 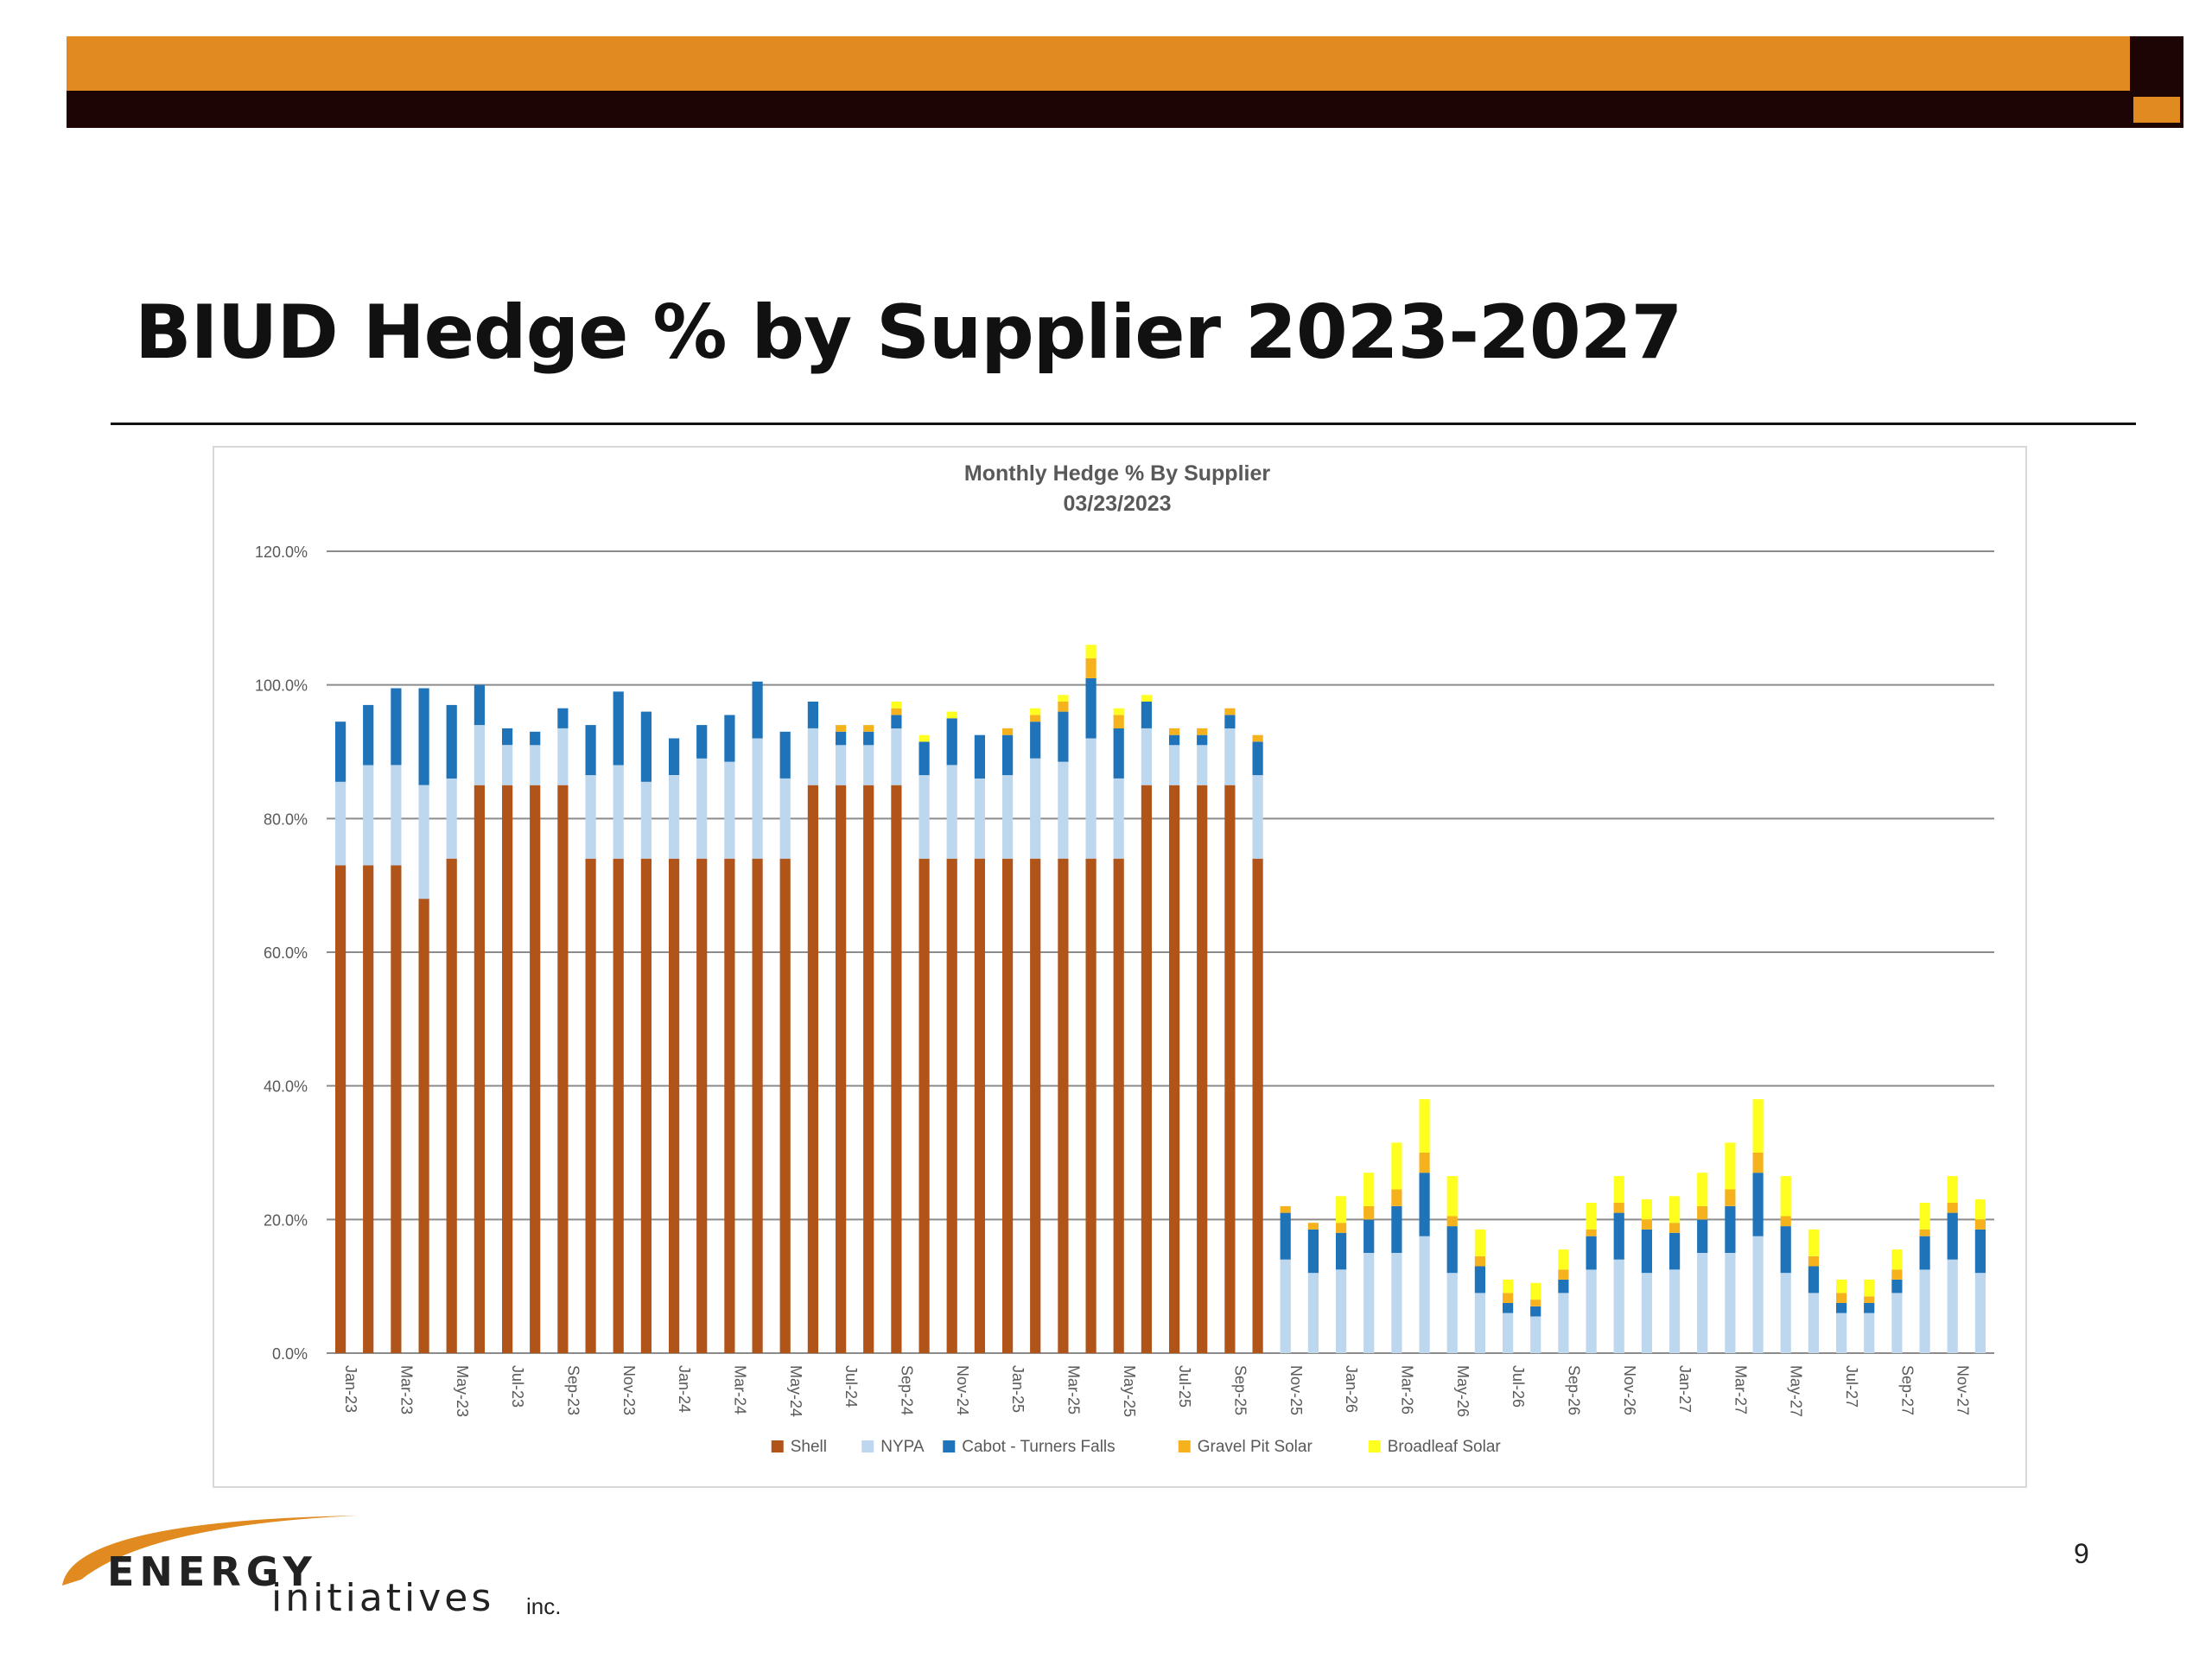 I want to click on slide-title: BIUD Hedge % by Supplier 2023-2027, so click(x=909, y=332).